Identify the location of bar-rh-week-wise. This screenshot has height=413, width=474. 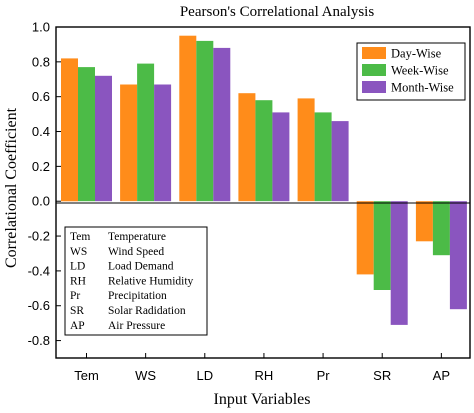
(264, 151).